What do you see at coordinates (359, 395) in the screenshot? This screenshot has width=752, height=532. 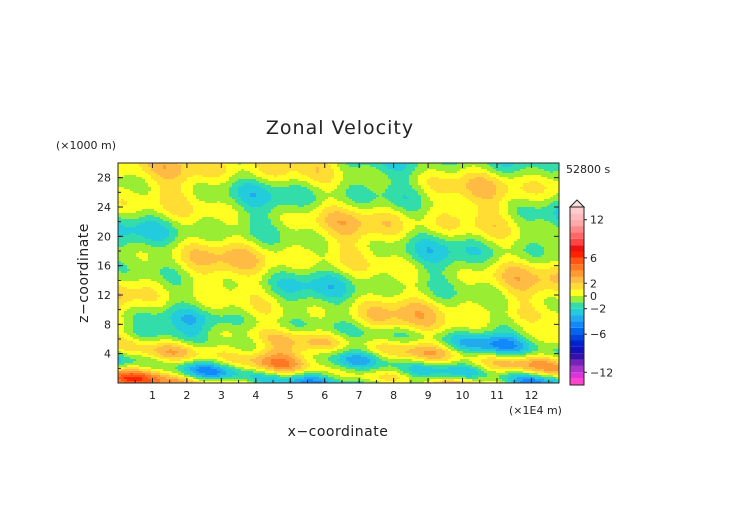 I see `x-tick-label: 7` at bounding box center [359, 395].